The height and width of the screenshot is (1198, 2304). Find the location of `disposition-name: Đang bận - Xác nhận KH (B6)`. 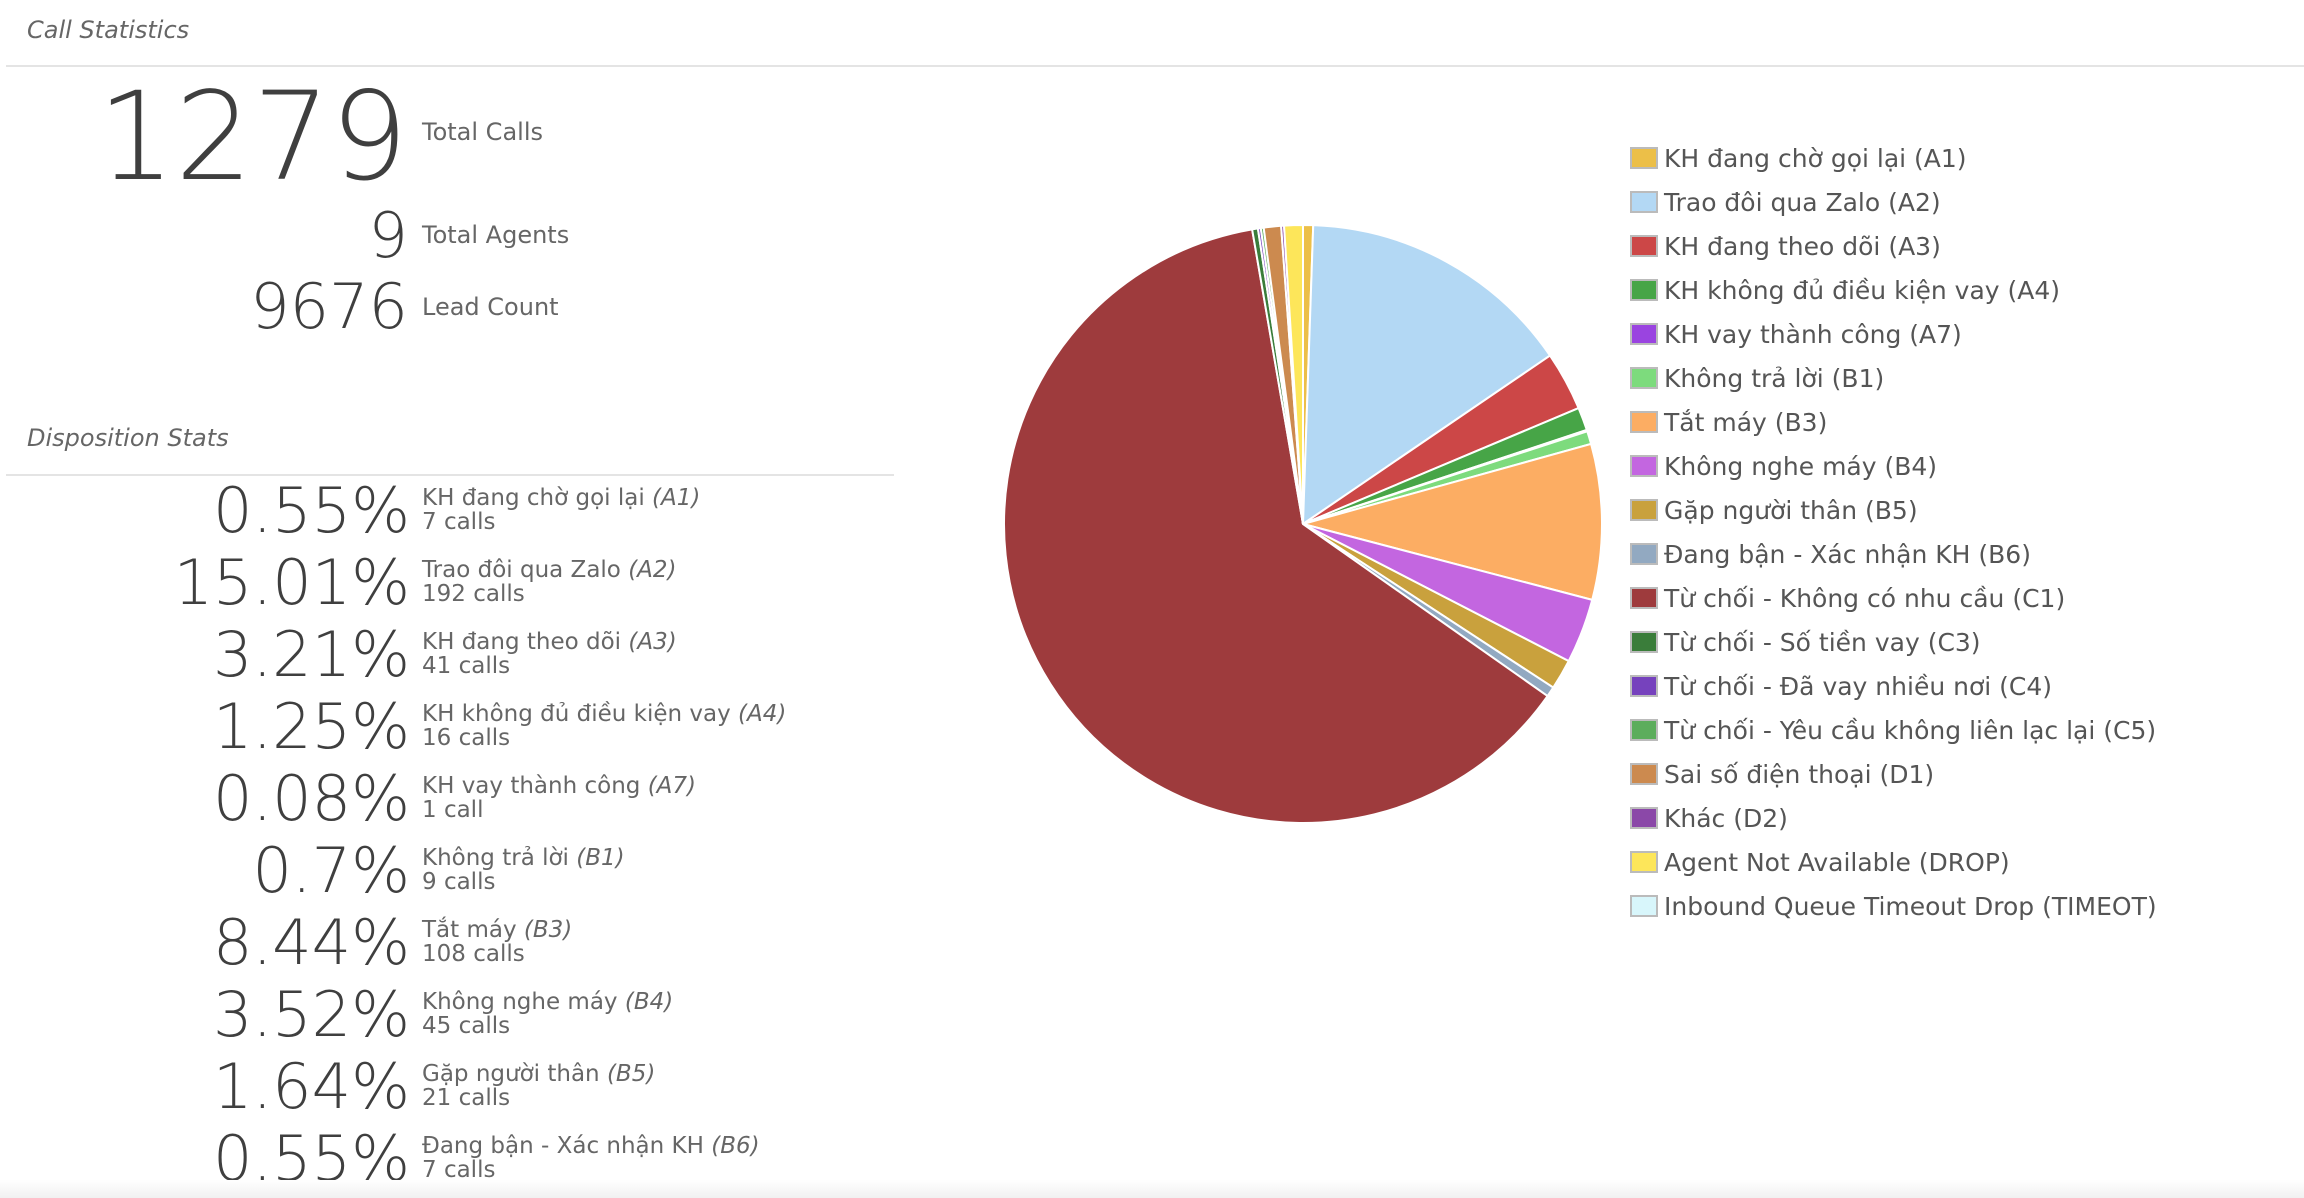

disposition-name: Đang bận - Xác nhận KH (B6) is located at coordinates (591, 1146).